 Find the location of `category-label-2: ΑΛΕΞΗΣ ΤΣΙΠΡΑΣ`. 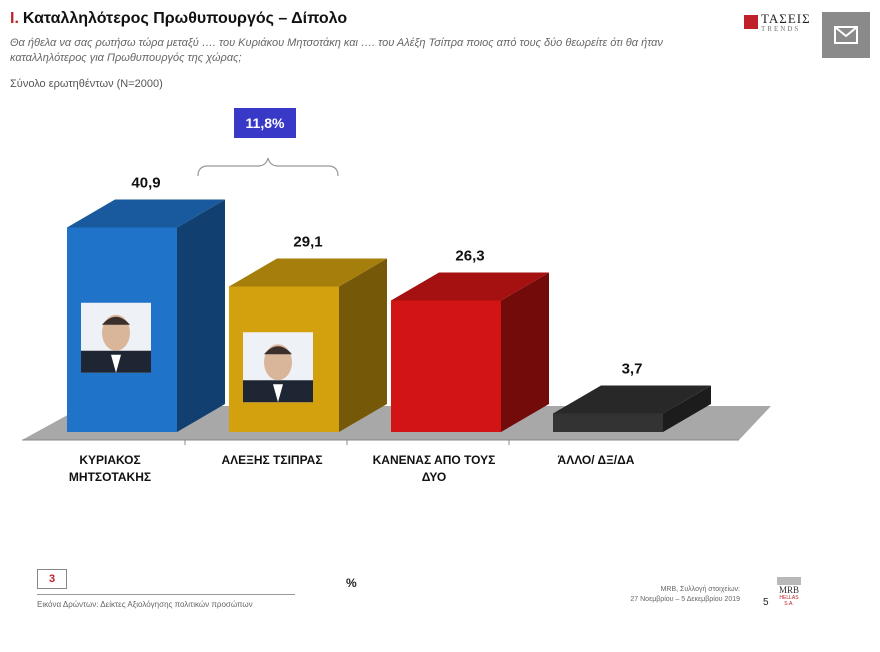

category-label-2: ΑΛΕΞΗΣ ΤΣΙΠΡΑΣ is located at coordinates (272, 460).